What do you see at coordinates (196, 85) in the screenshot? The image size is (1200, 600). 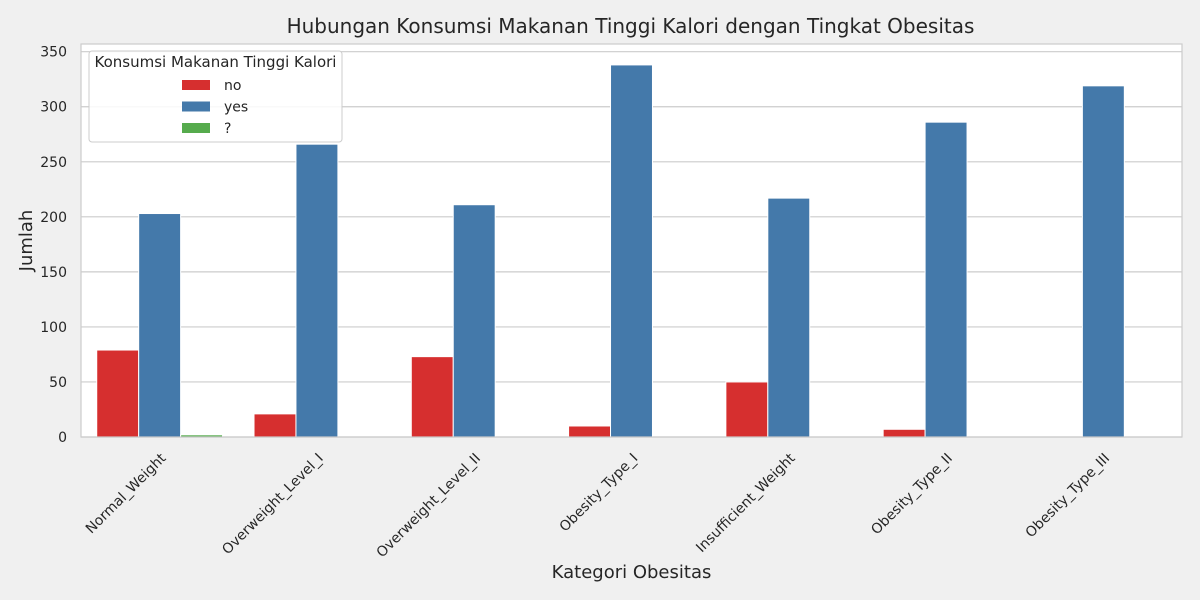 I see `legend-swatch-no` at bounding box center [196, 85].